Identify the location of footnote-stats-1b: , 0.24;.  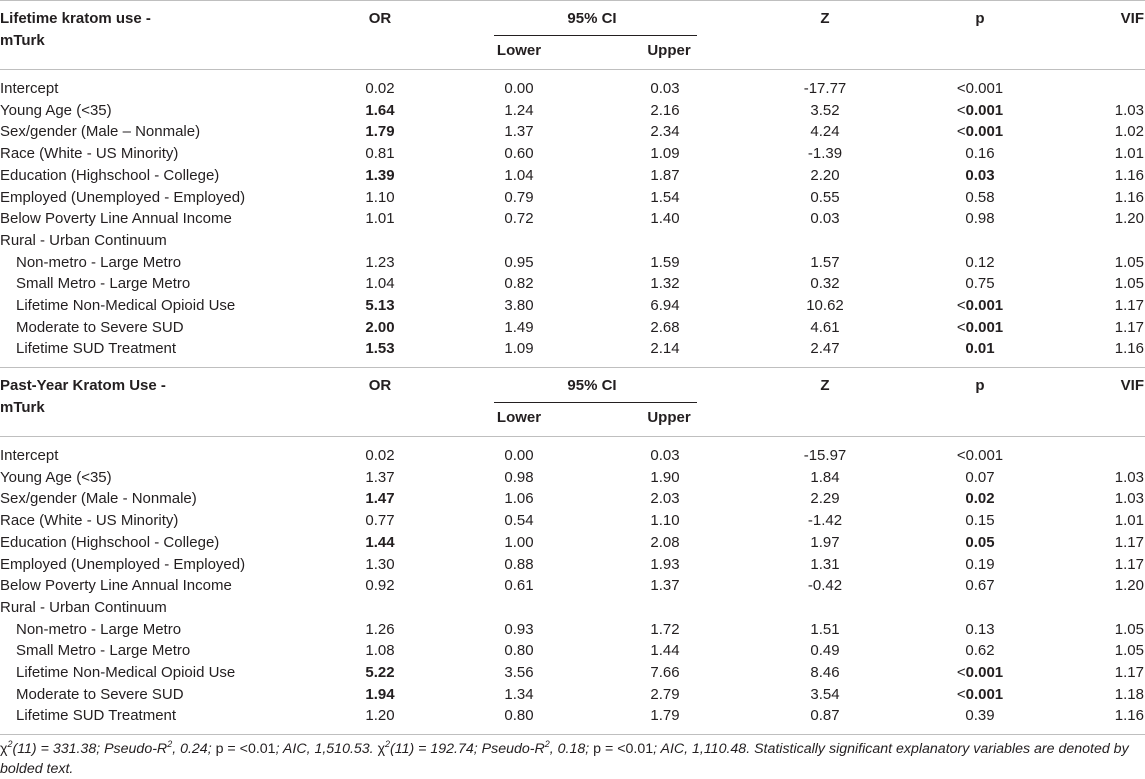
(194, 749).